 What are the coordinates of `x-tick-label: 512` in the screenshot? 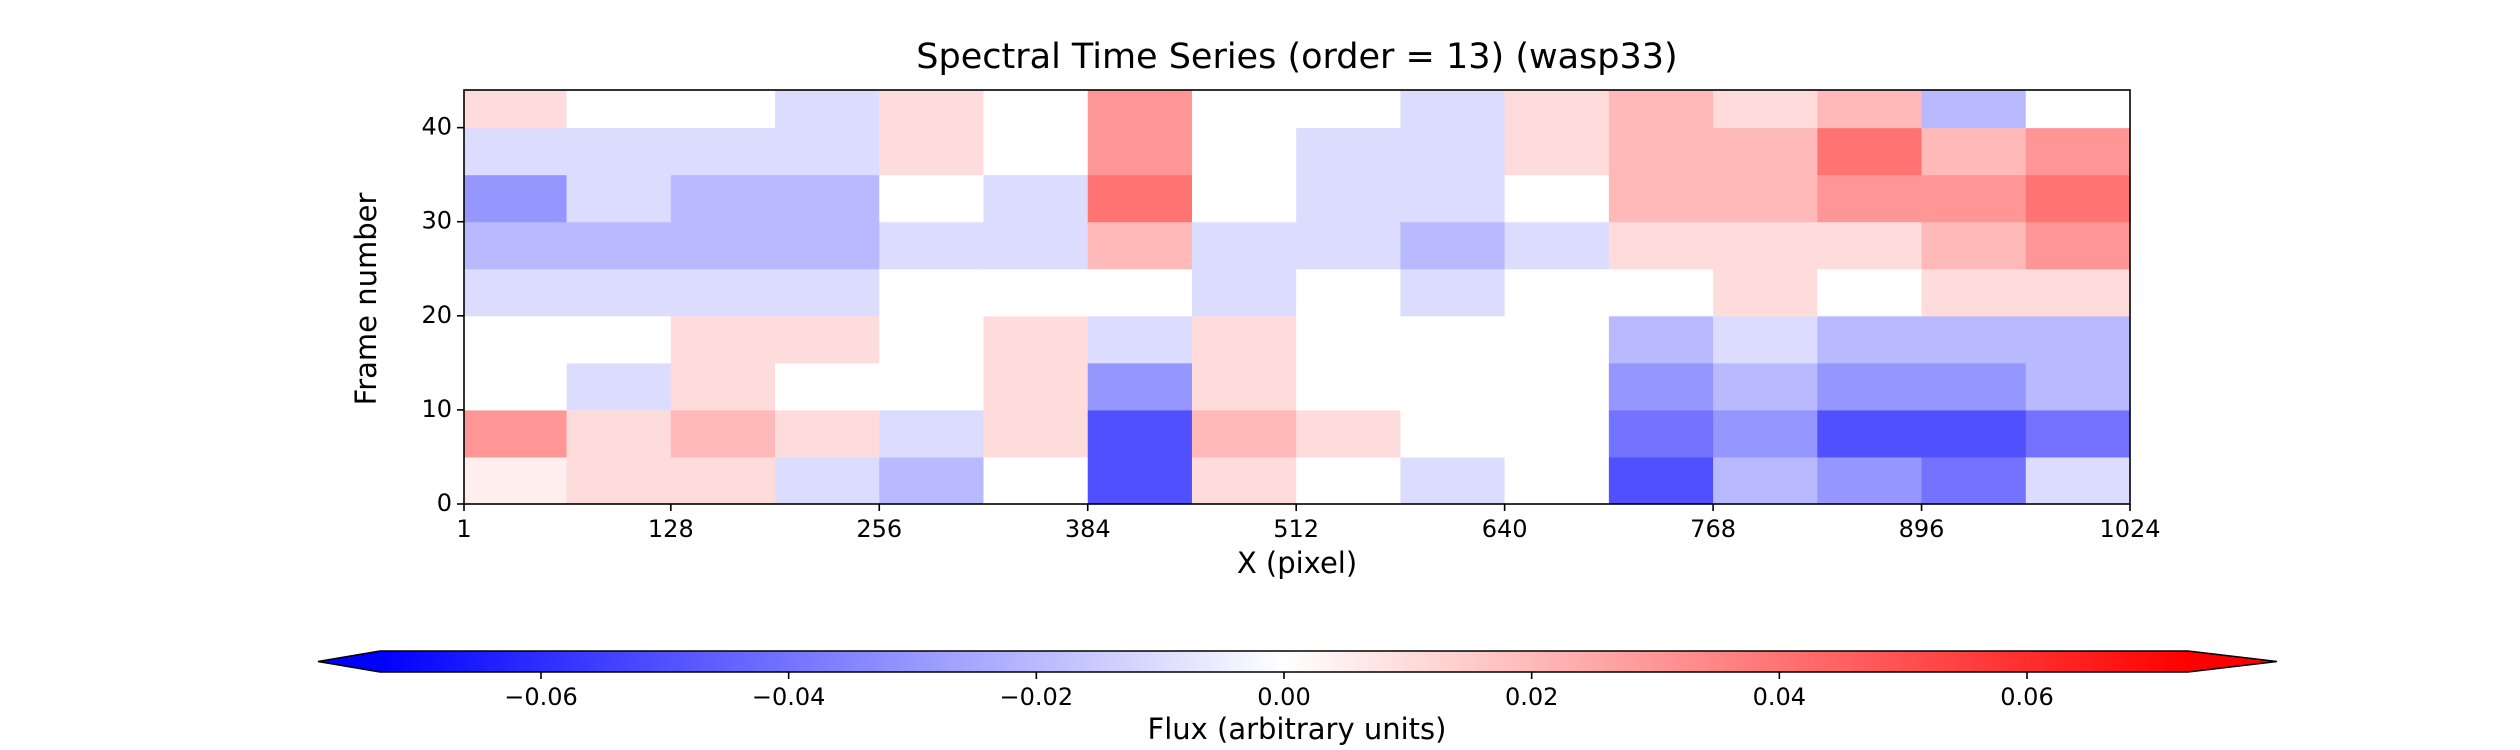 It's located at (1296, 529).